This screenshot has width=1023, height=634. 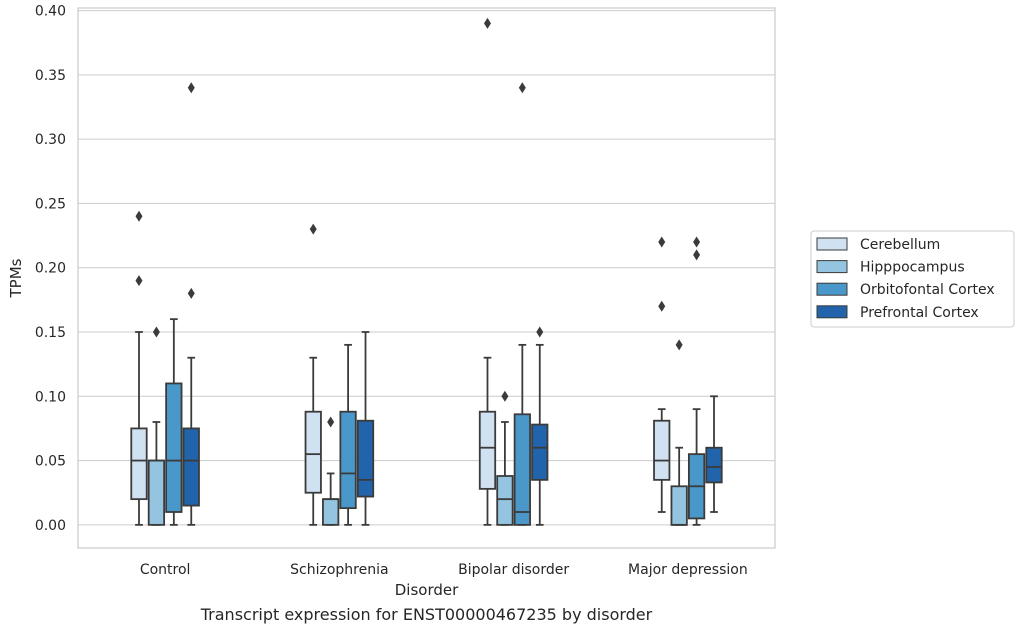 What do you see at coordinates (50, 12) in the screenshot?
I see `y-tick-label: 0.40` at bounding box center [50, 12].